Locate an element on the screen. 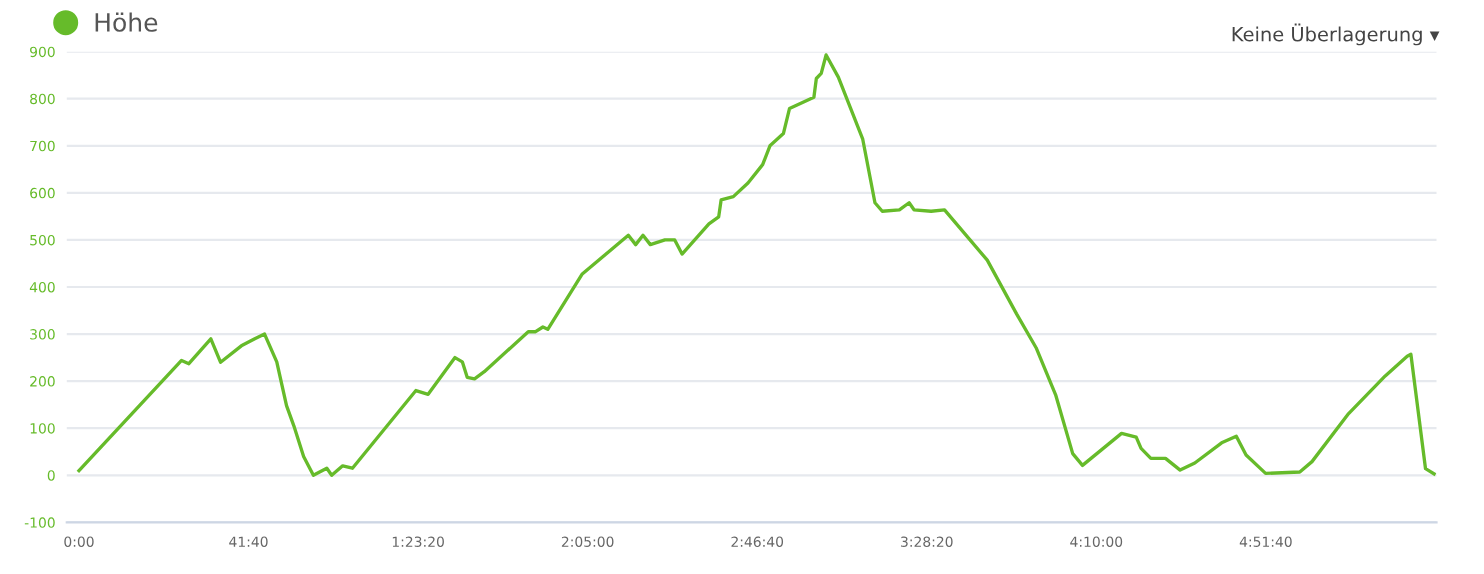 This screenshot has width=1484, height=574. legend-label: Höhe is located at coordinates (126, 22).